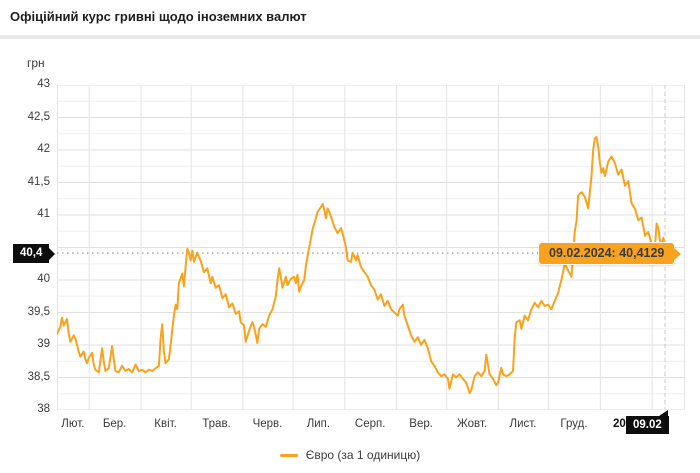  Describe the element at coordinates (350, 37) in the screenshot. I see `header-divider` at that location.